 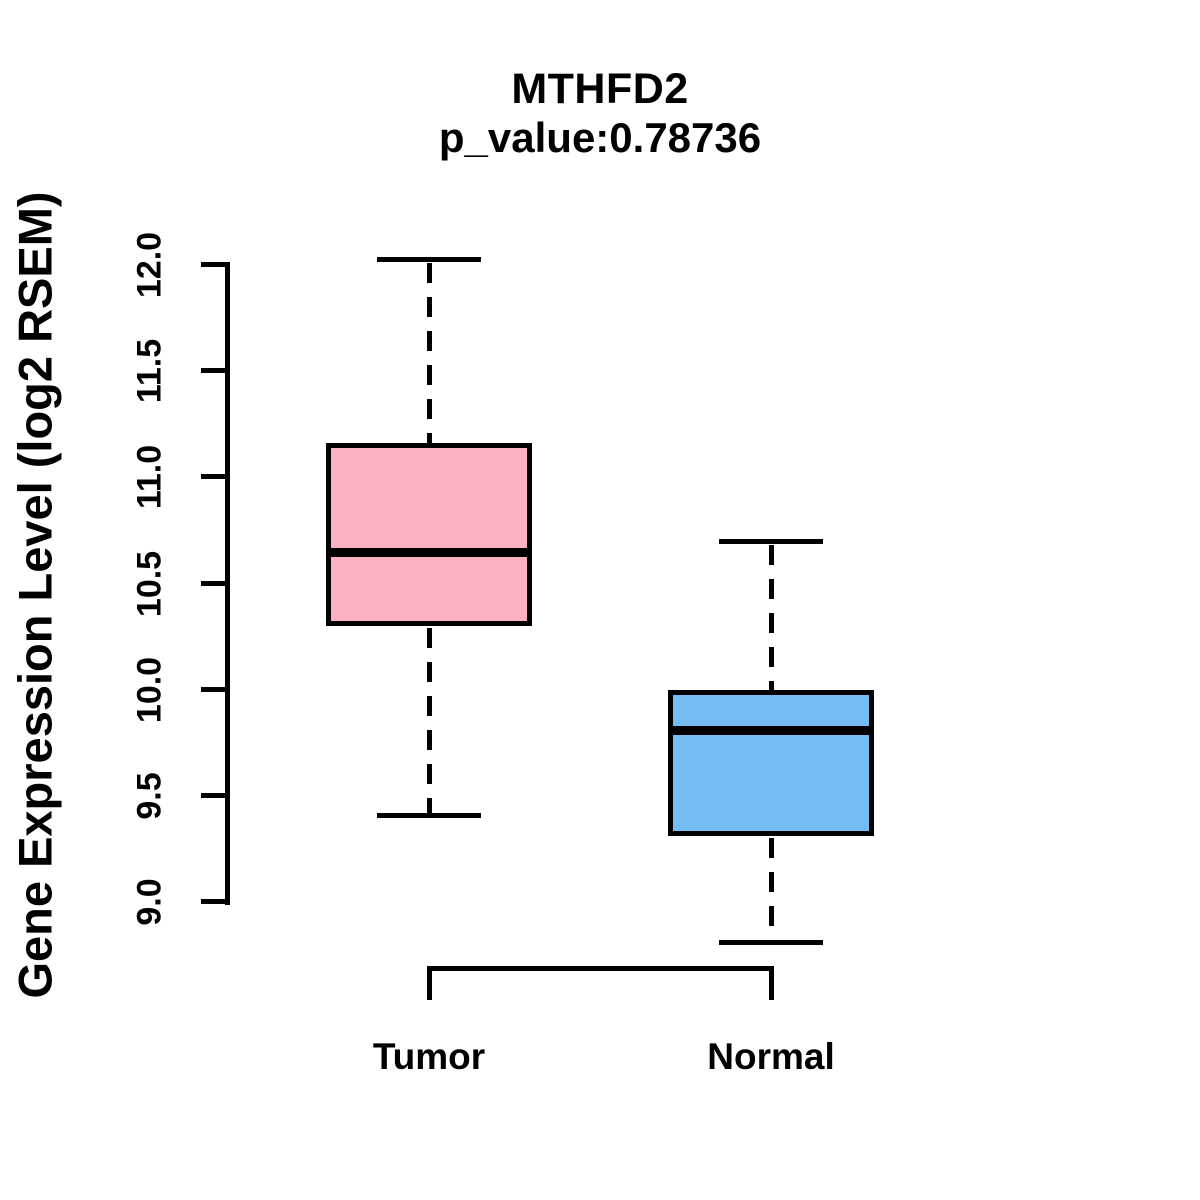 What do you see at coordinates (35, 595) in the screenshot?
I see `y-axis-label: Gene Expression Level (log2 RSEM)` at bounding box center [35, 595].